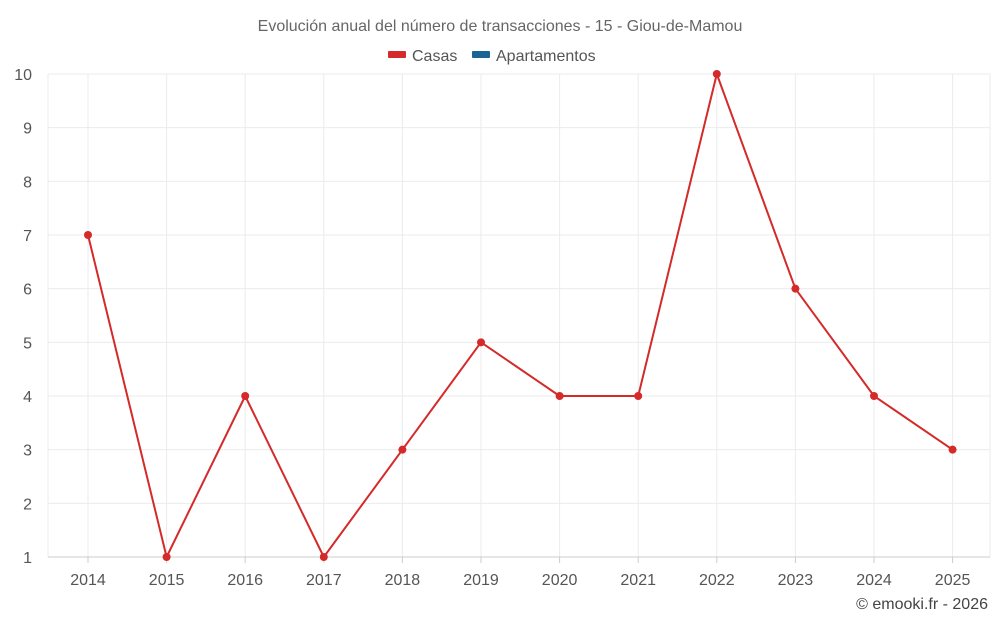  I want to click on x-tick-label: 2020, so click(560, 580).